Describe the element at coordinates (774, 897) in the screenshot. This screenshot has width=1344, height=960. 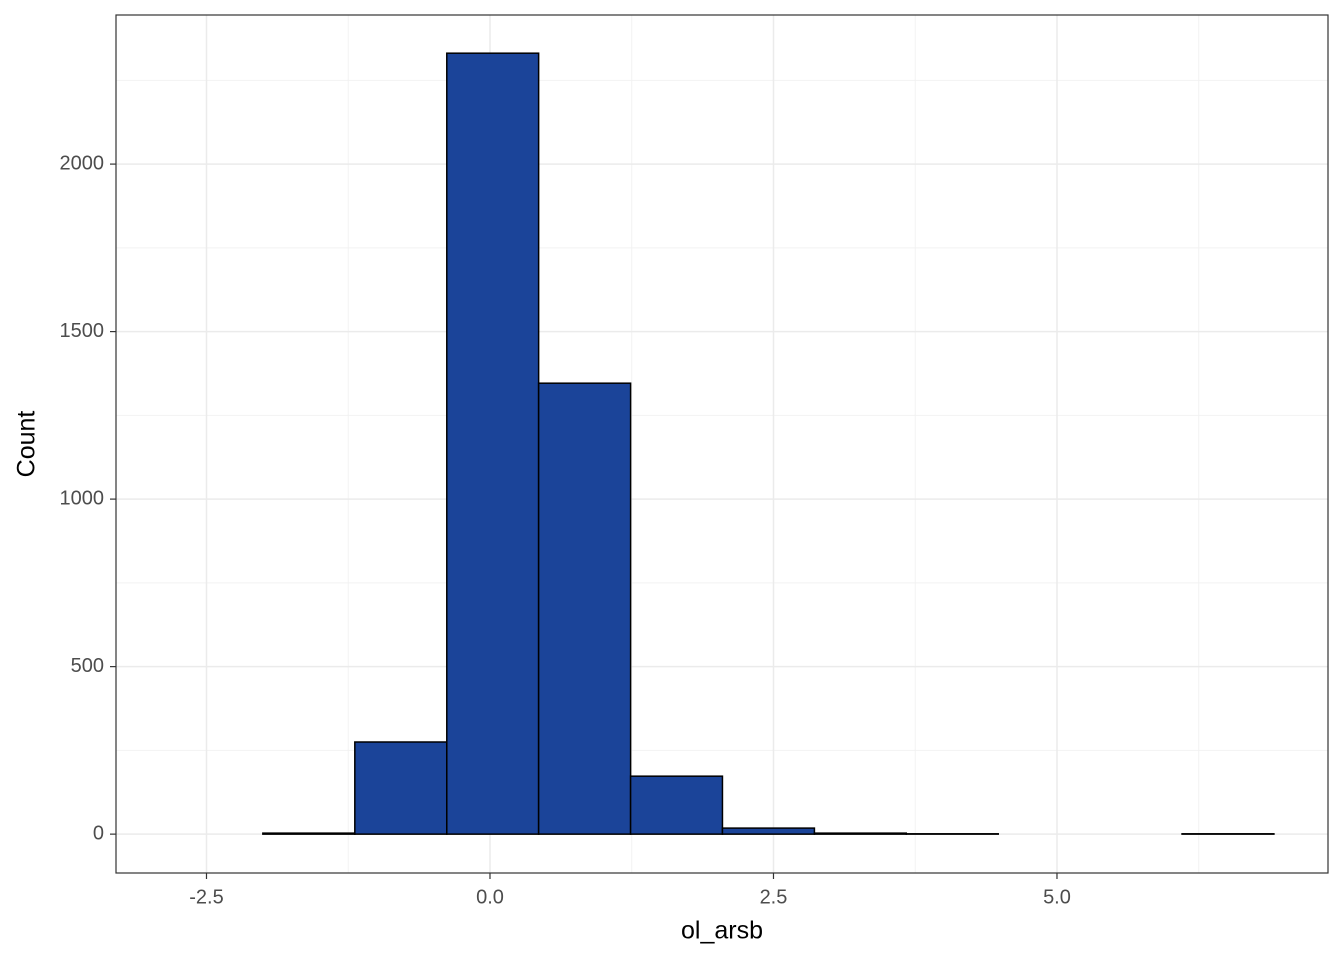
I see `x-tick-label: 2.5` at that location.